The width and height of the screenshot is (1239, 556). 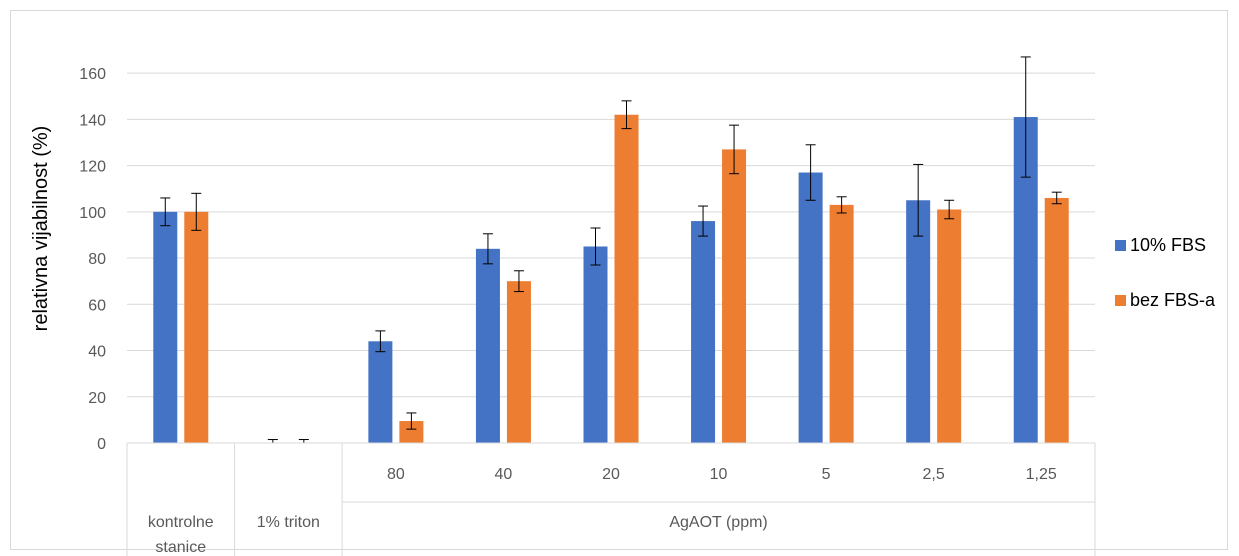 I want to click on group-label: stanice, so click(x=180, y=547).